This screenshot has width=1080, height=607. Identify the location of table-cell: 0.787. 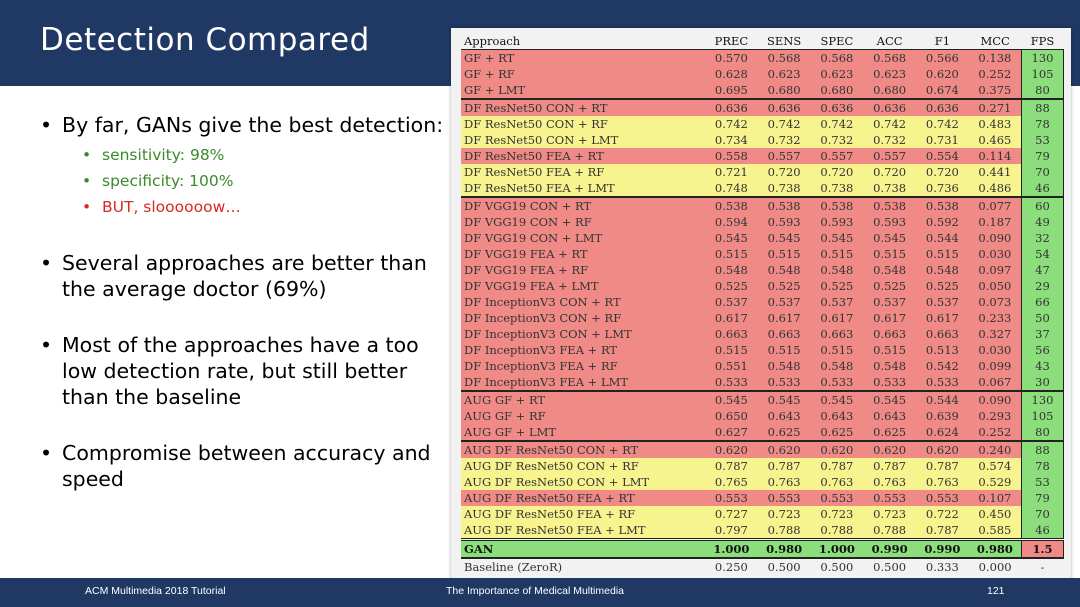
(889, 466).